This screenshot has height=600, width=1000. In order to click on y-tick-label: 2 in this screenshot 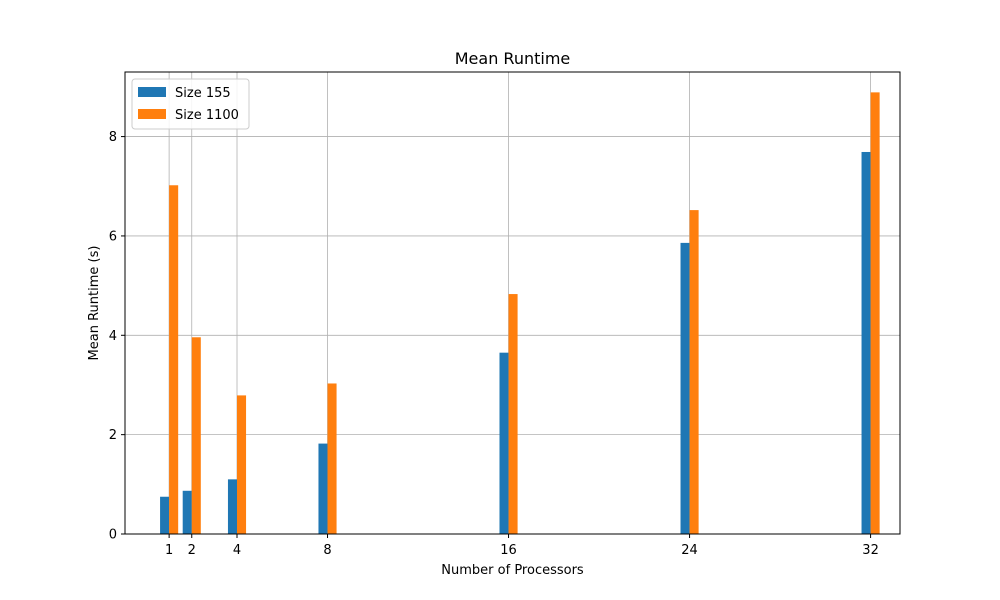, I will do `click(113, 435)`.